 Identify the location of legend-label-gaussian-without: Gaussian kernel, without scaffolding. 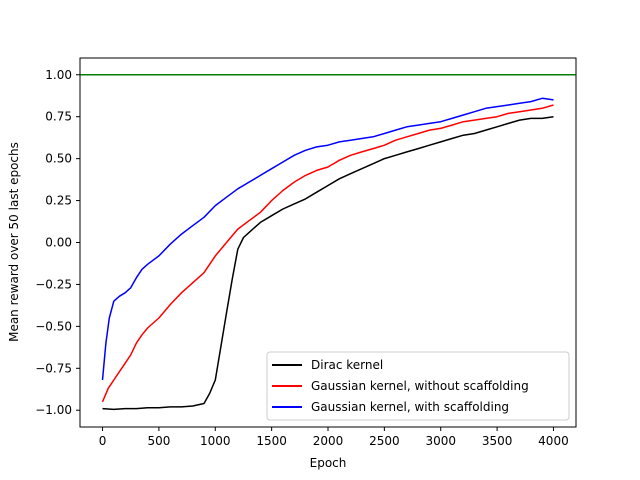
(420, 386).